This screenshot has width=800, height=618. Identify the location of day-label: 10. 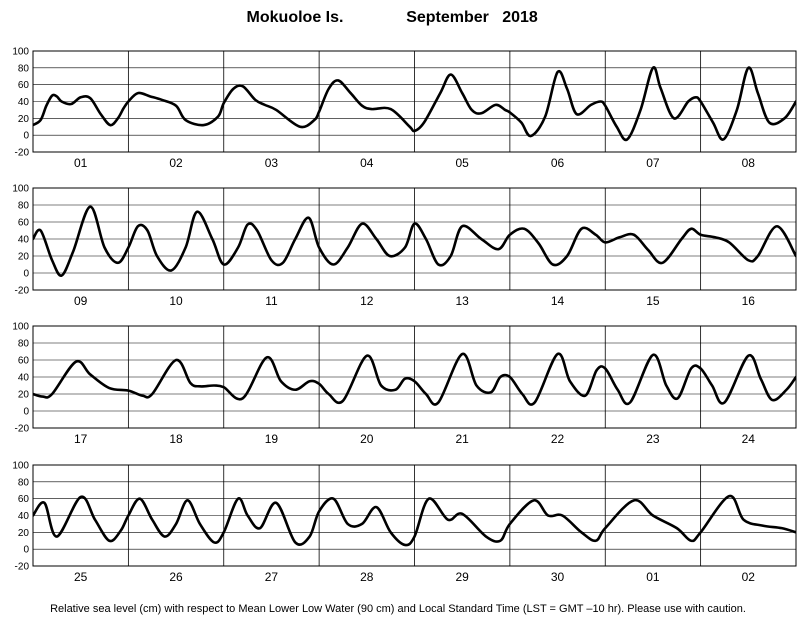
(176, 301).